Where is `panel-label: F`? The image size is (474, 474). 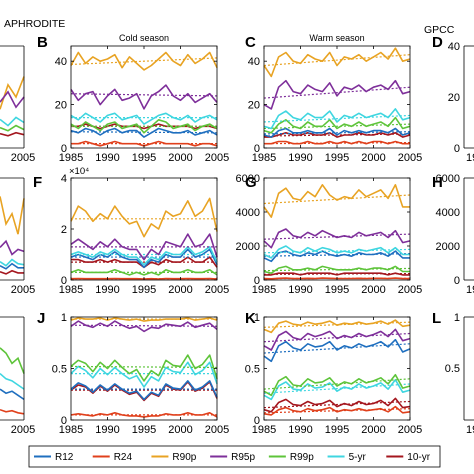
panel-label: F is located at coordinates (37, 182).